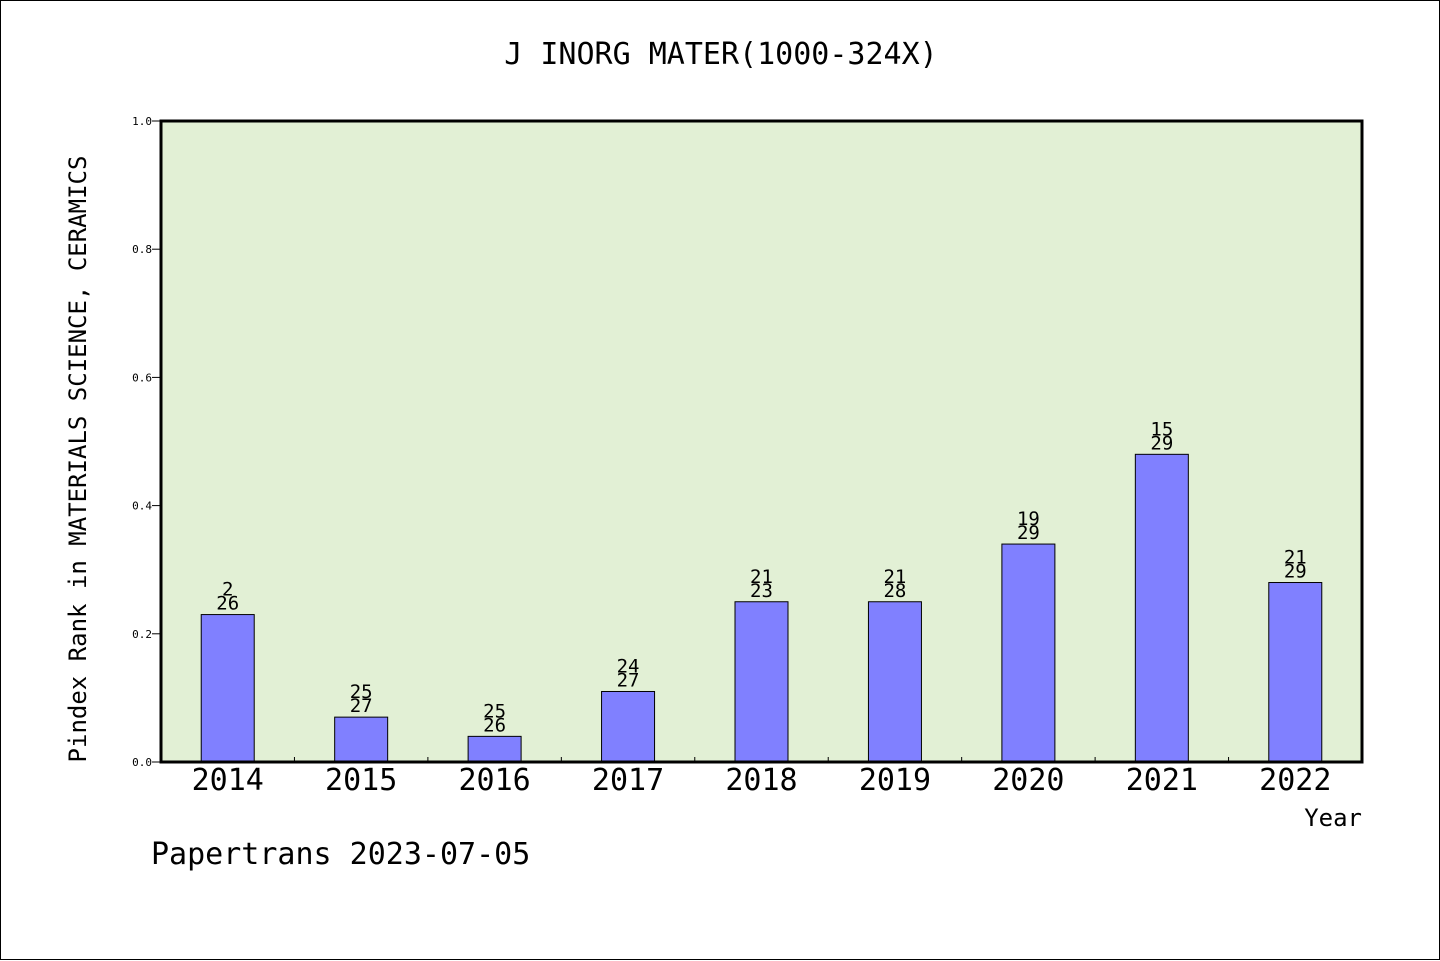 This screenshot has width=1440, height=961. I want to click on footer-watermark: Papertrans 2023-07-05, so click(341, 854).